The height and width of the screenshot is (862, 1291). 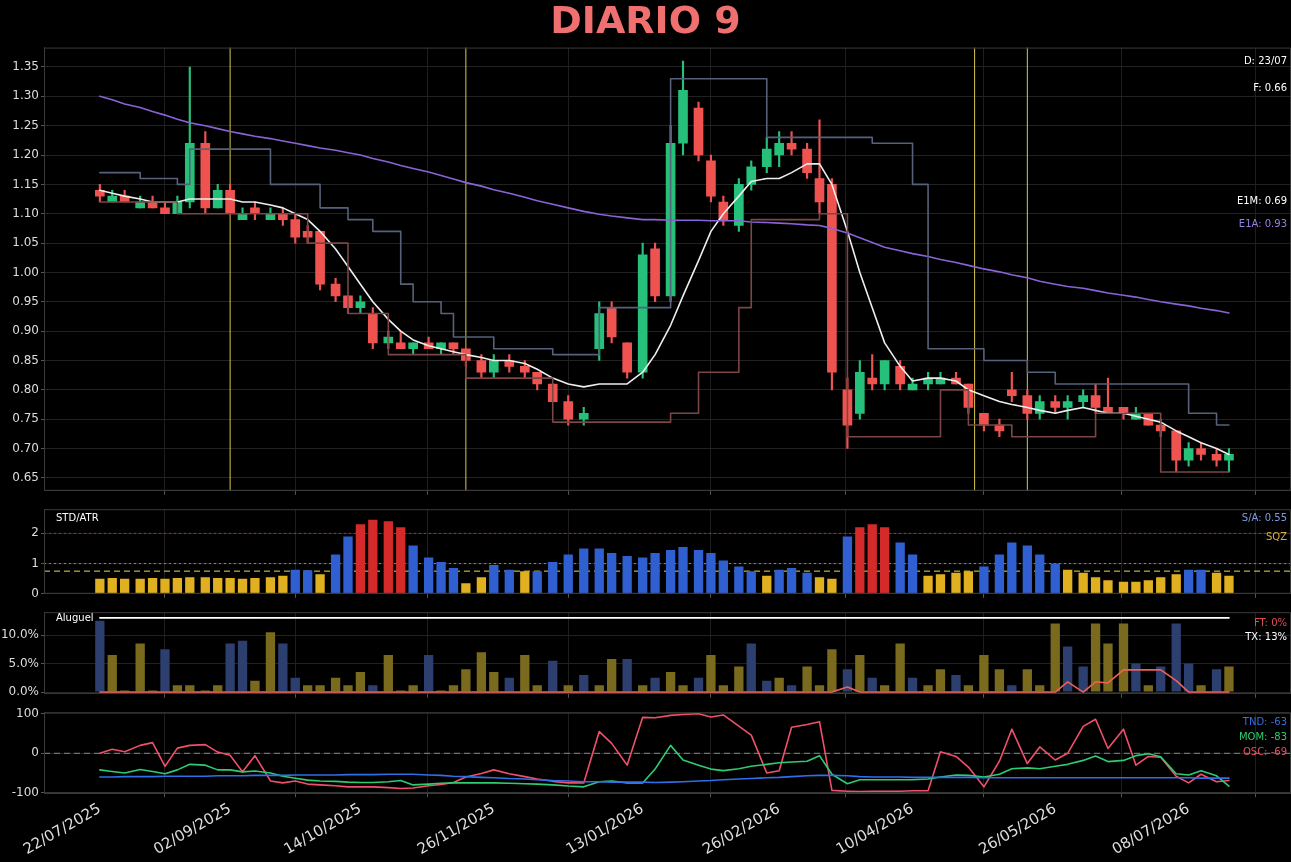 What do you see at coordinates (1264, 517) in the screenshot?
I see `annotation: S/A: 0.55` at bounding box center [1264, 517].